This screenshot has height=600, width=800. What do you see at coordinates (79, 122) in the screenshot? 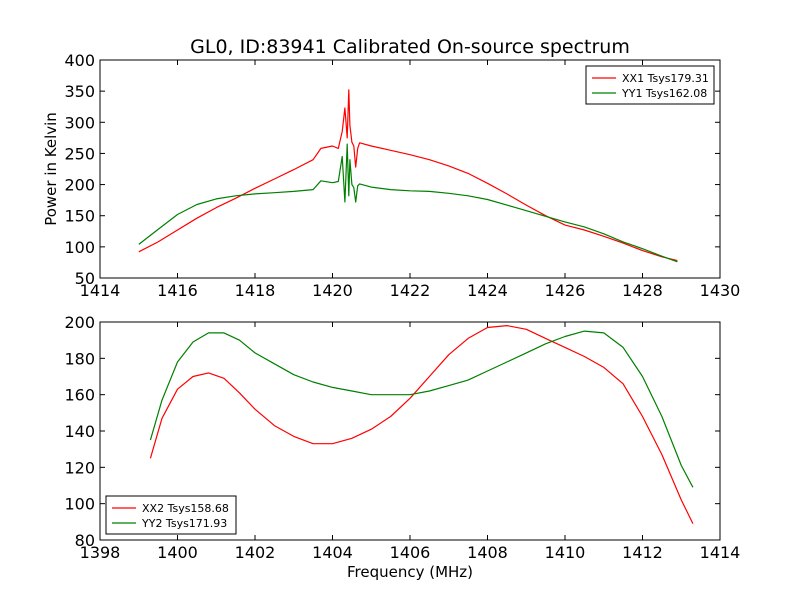
I see `y-tick-label: 300` at bounding box center [79, 122].